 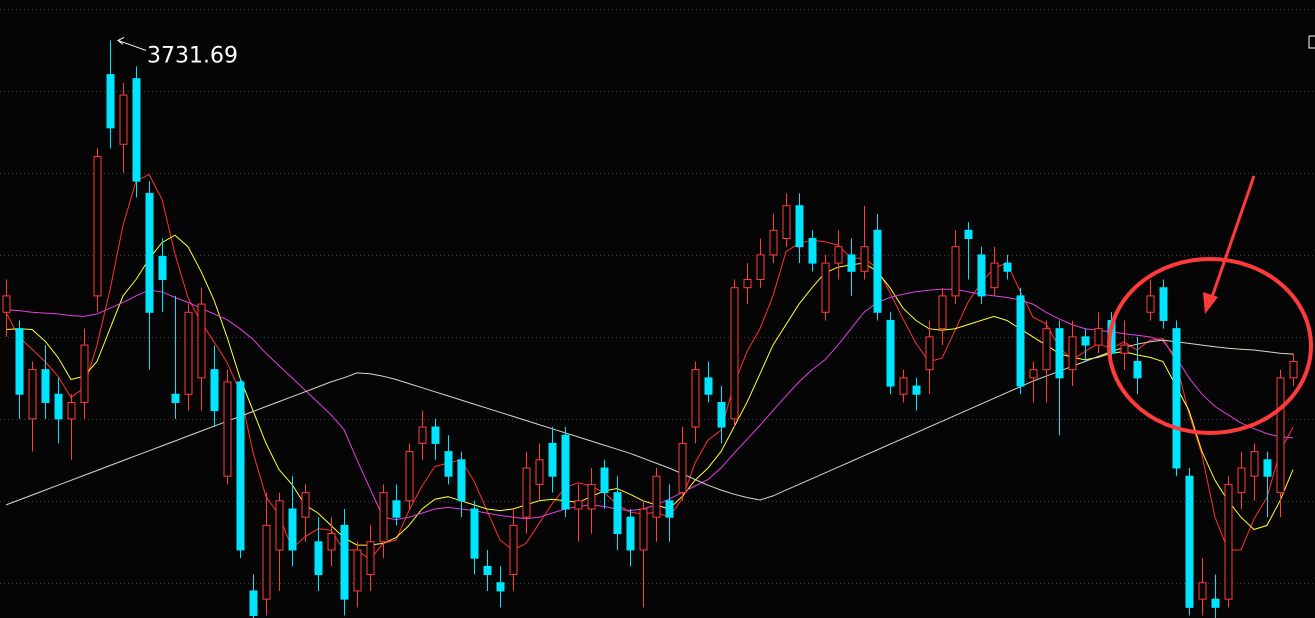 I want to click on highlight-circle, so click(x=1210, y=346).